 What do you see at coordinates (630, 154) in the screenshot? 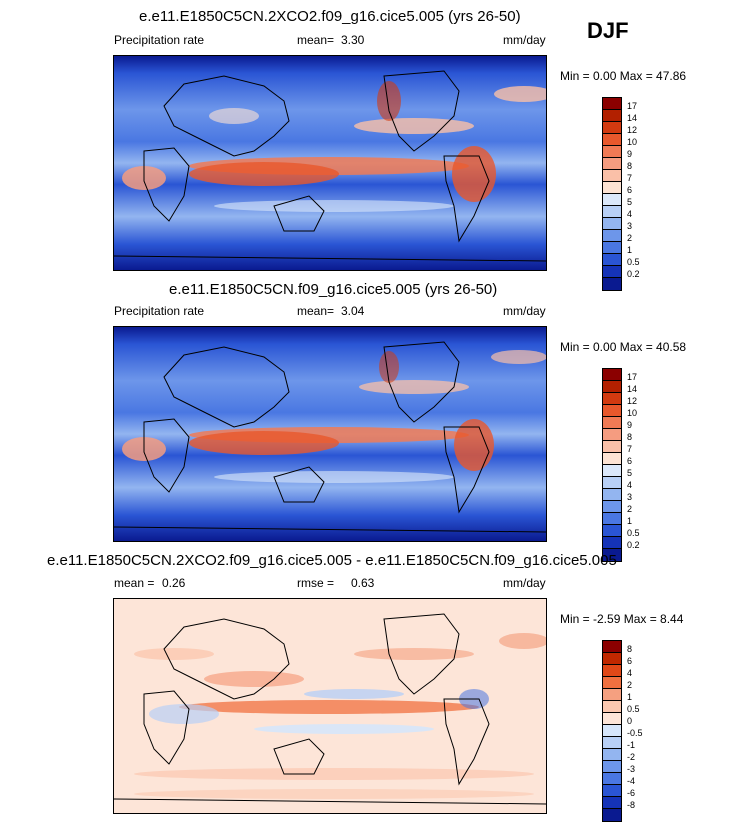
I see `panel1-cb-tick: 9` at bounding box center [630, 154].